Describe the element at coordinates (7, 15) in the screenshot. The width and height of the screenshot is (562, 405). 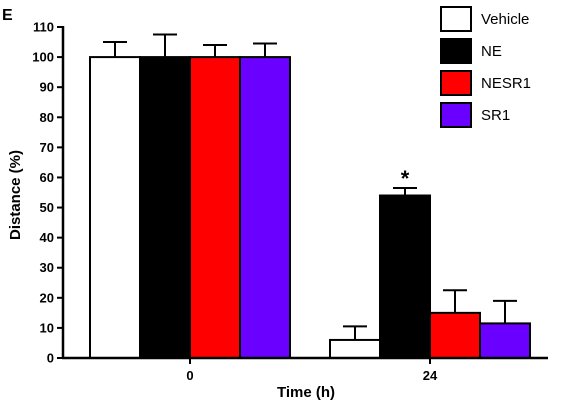
I see `panel-label: E` at that location.